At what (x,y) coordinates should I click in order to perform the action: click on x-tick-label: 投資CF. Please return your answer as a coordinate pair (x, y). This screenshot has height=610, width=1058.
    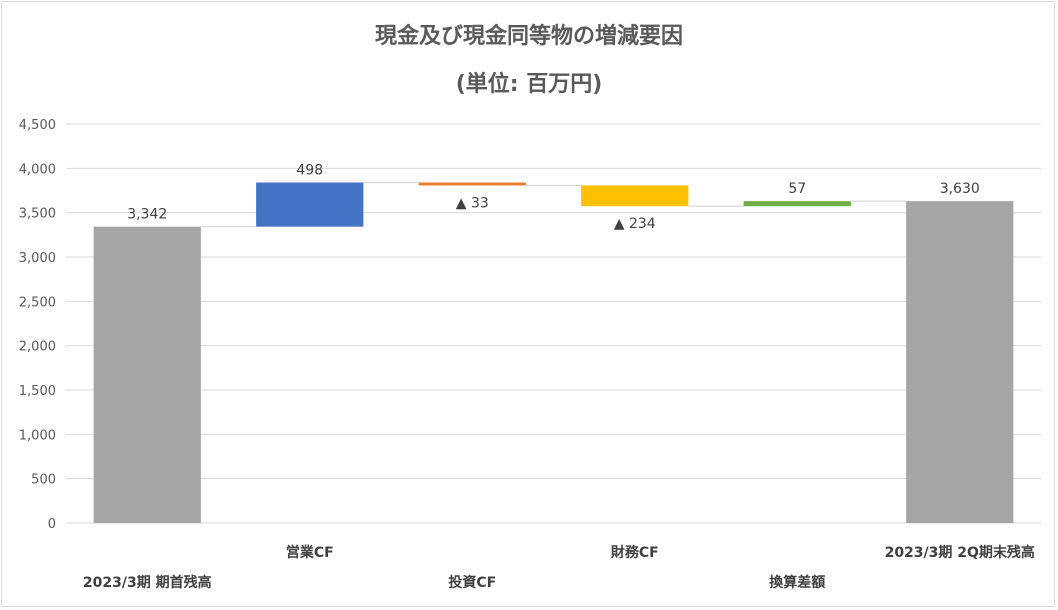
    Looking at the image, I should click on (472, 582).